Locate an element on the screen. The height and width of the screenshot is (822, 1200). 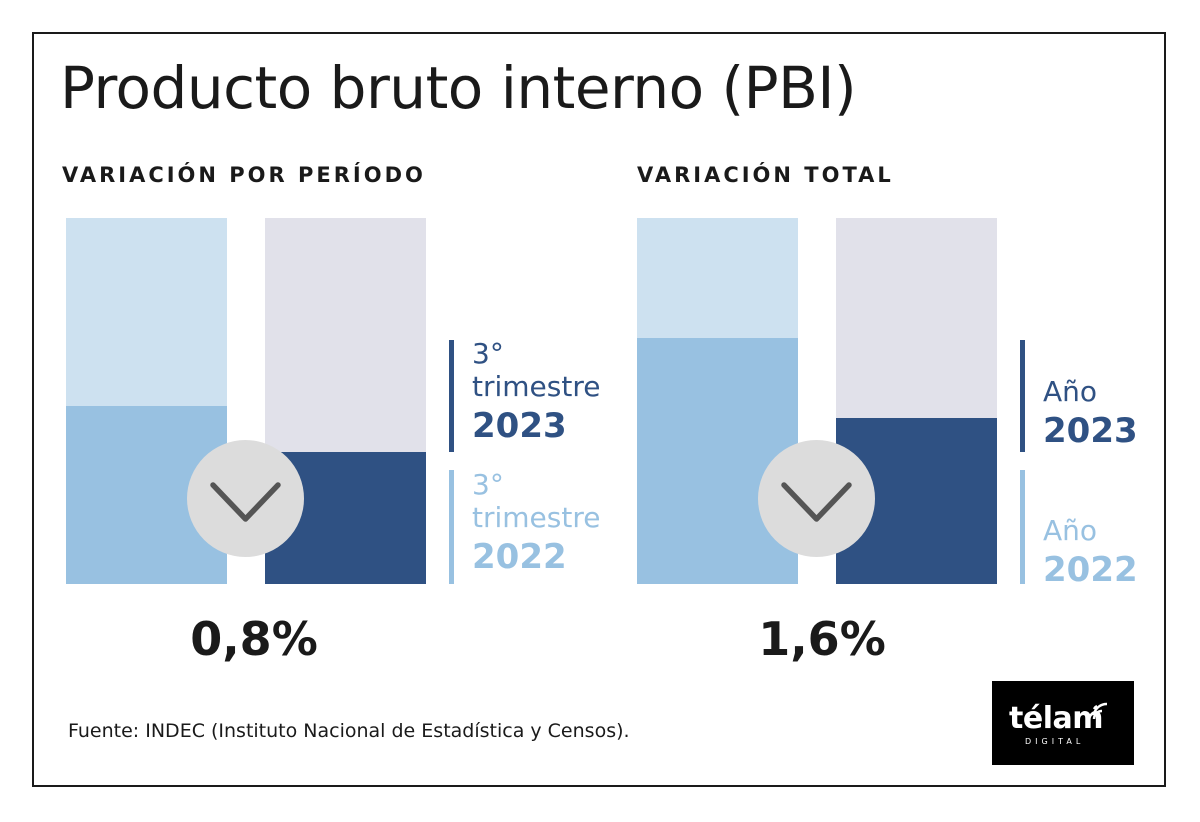
page-title: Producto bruto interno (PBI) is located at coordinates (458, 88).